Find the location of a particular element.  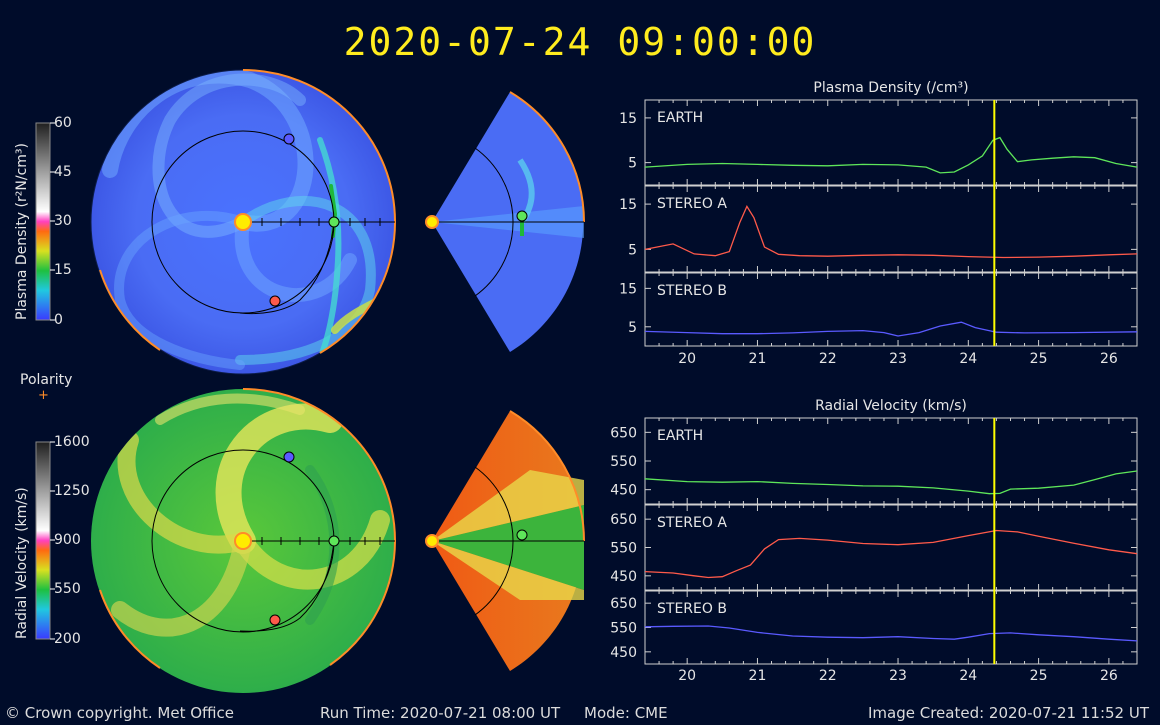

velocity-wedge is located at coordinates (505, 540).